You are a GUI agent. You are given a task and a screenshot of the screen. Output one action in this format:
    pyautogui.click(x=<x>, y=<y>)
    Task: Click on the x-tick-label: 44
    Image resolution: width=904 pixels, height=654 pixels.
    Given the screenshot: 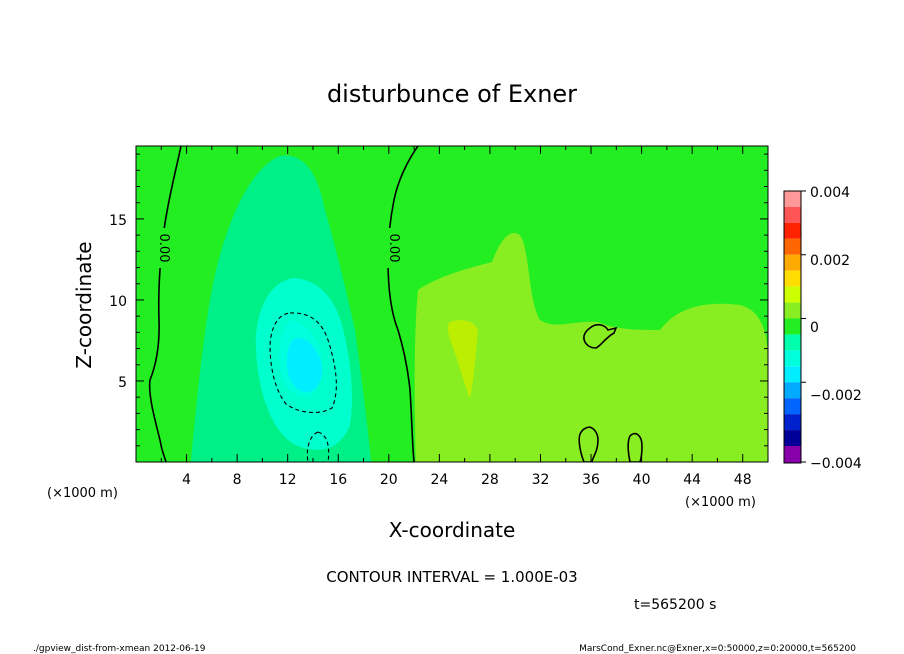 What is the action you would take?
    pyautogui.click(x=692, y=480)
    